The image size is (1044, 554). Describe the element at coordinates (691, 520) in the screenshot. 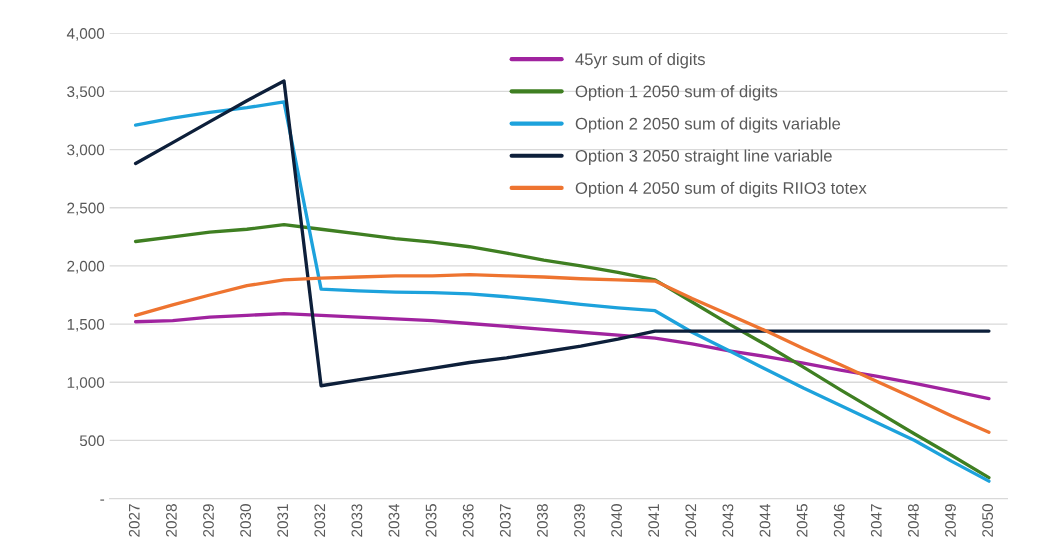

I see `x-tick-label: 2042` at that location.